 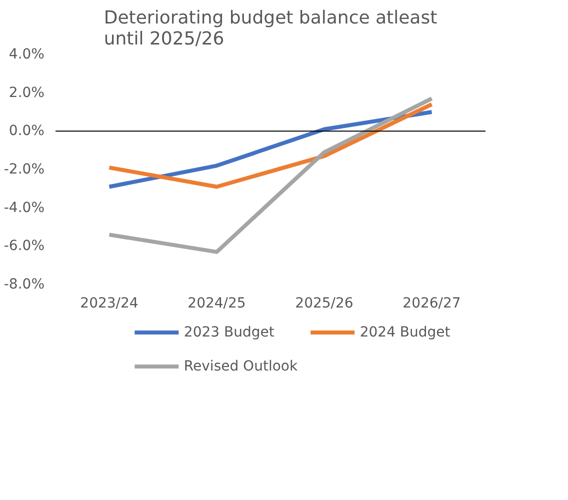 I want to click on y-tick-label: -2.0%, so click(x=24, y=170).